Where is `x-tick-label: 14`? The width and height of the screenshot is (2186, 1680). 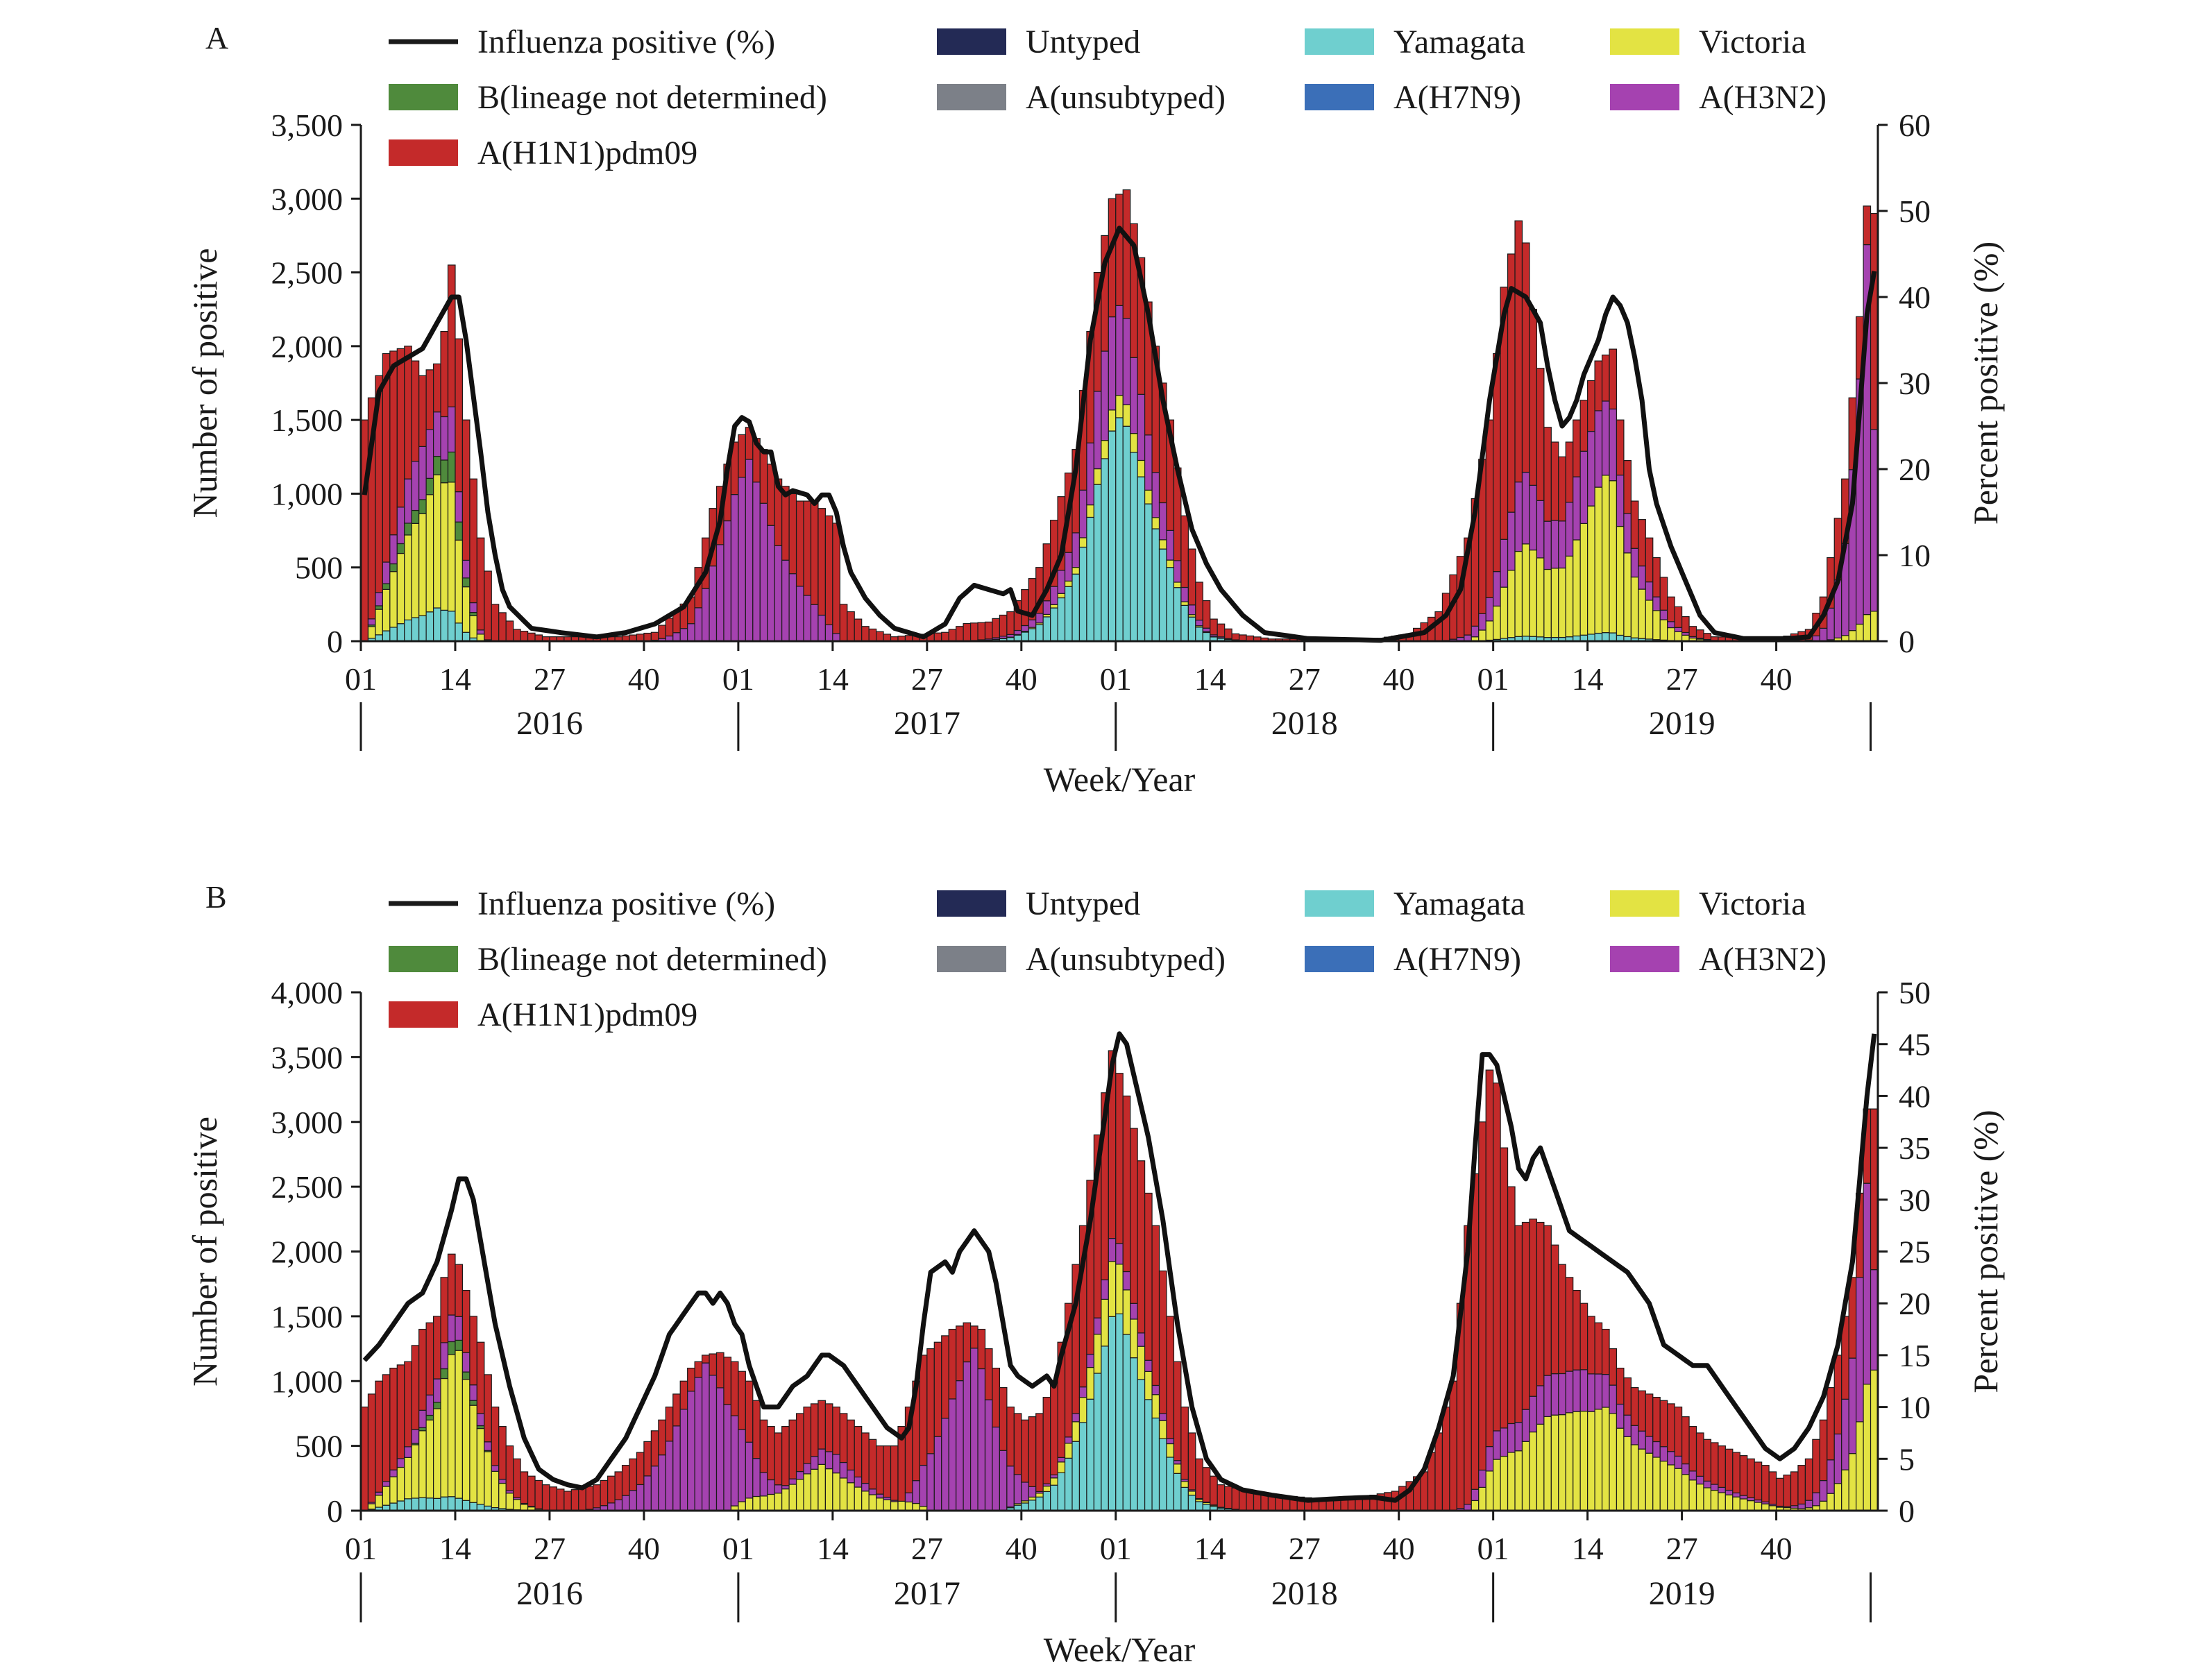
x-tick-label: 14 is located at coordinates (455, 679).